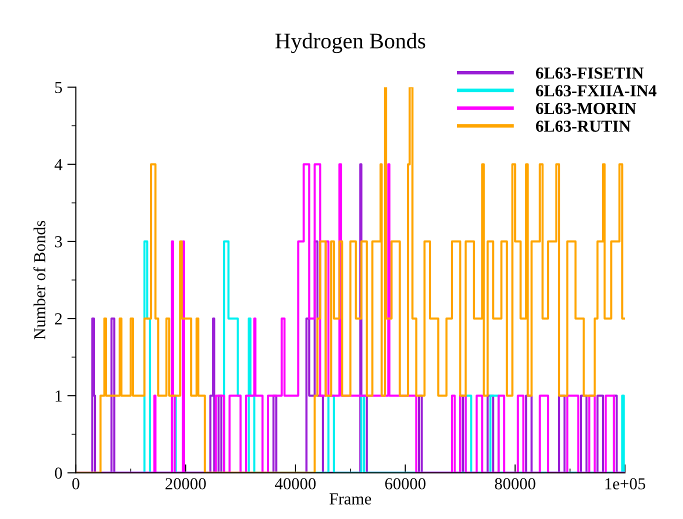  I want to click on x-tick-label: 80000, so click(515, 484).